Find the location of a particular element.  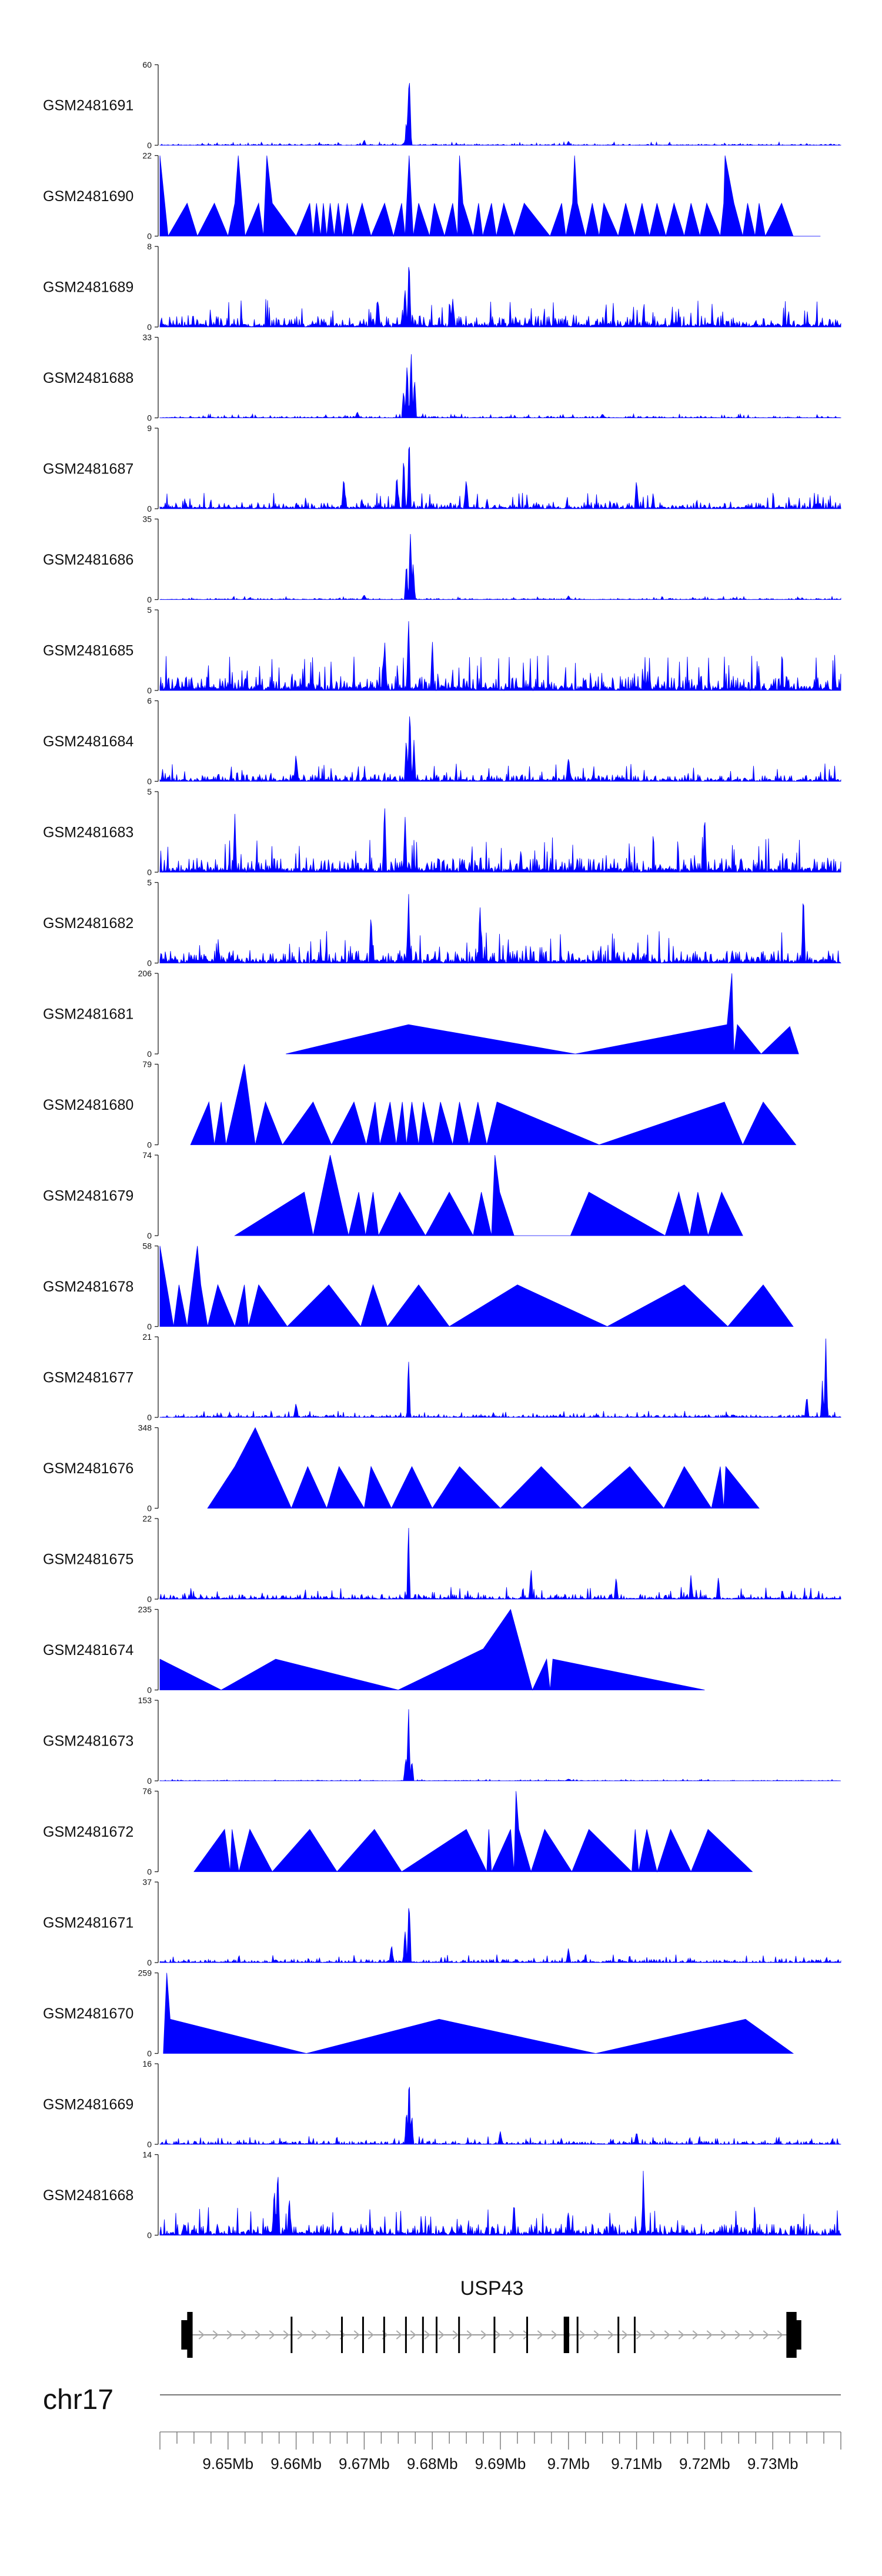

track-GSM2481679: GSM2481679 74 0 is located at coordinates (393, 1195).